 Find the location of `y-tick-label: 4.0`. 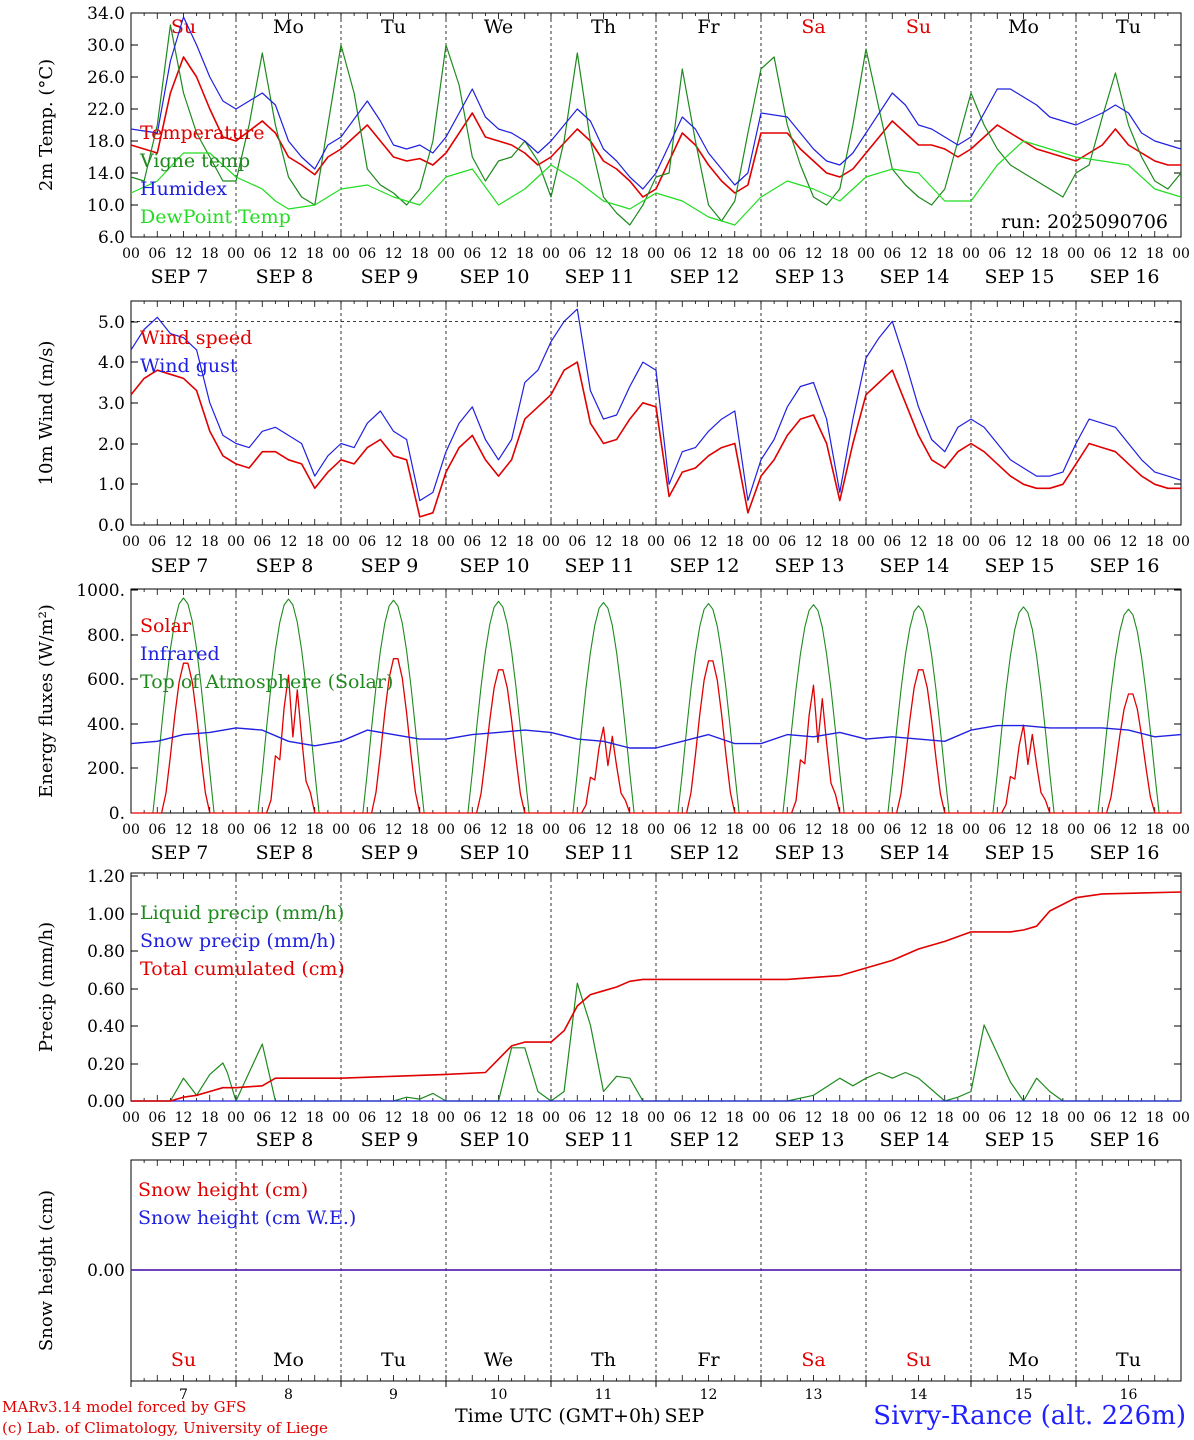

y-tick-label: 4.0 is located at coordinates (111, 363).